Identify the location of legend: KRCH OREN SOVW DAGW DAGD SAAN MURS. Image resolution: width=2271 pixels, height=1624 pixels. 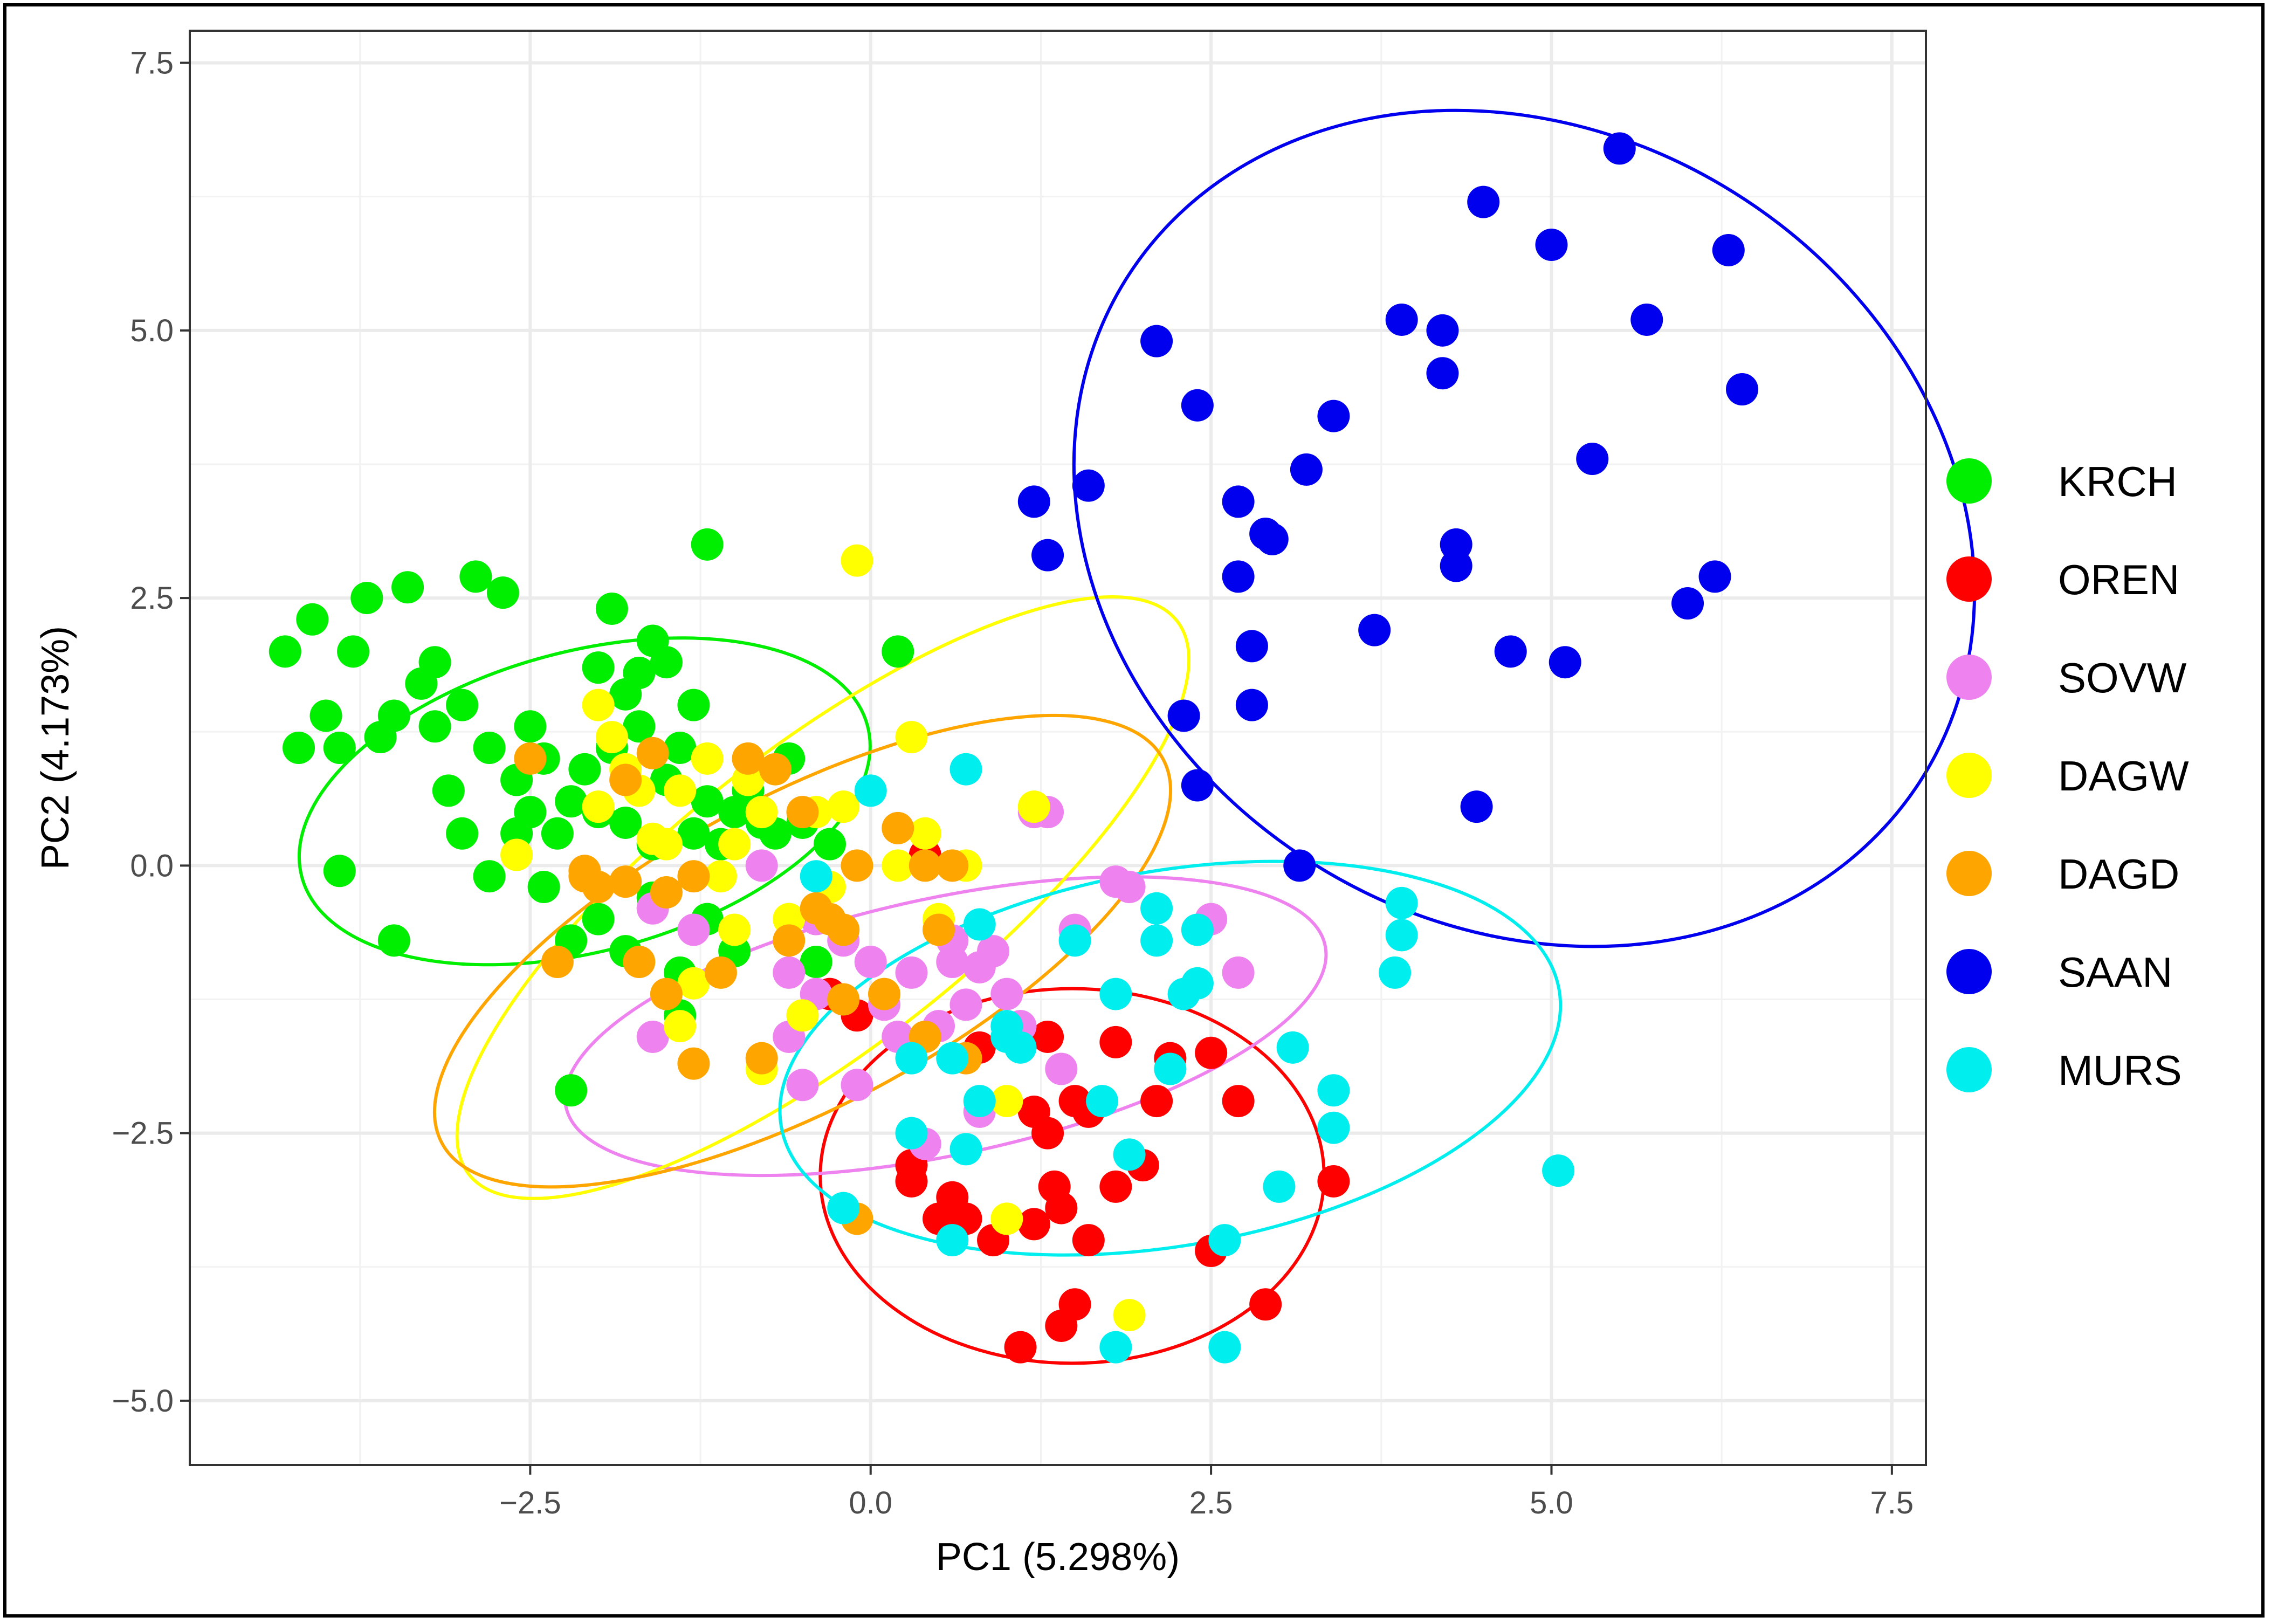
(2068, 776).